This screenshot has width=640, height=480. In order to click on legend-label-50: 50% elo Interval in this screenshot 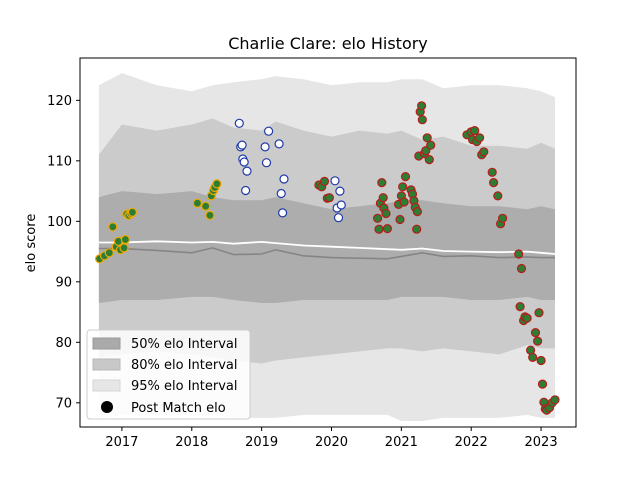, I will do `click(184, 344)`.